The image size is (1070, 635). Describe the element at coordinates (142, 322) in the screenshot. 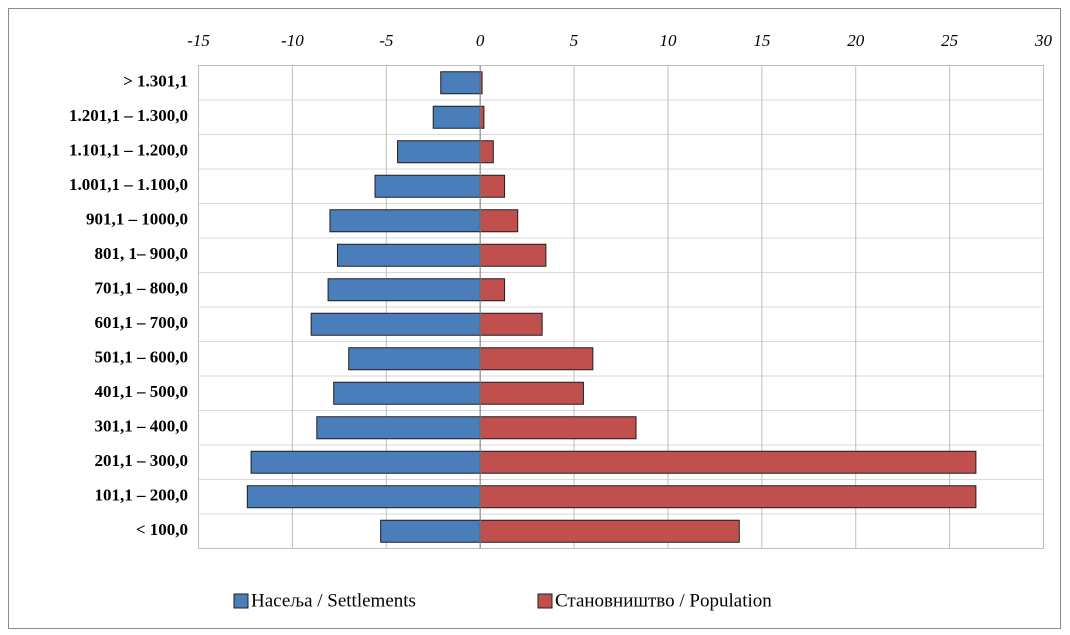

I see `y-tick-label: 601,1 – 700,0` at that location.